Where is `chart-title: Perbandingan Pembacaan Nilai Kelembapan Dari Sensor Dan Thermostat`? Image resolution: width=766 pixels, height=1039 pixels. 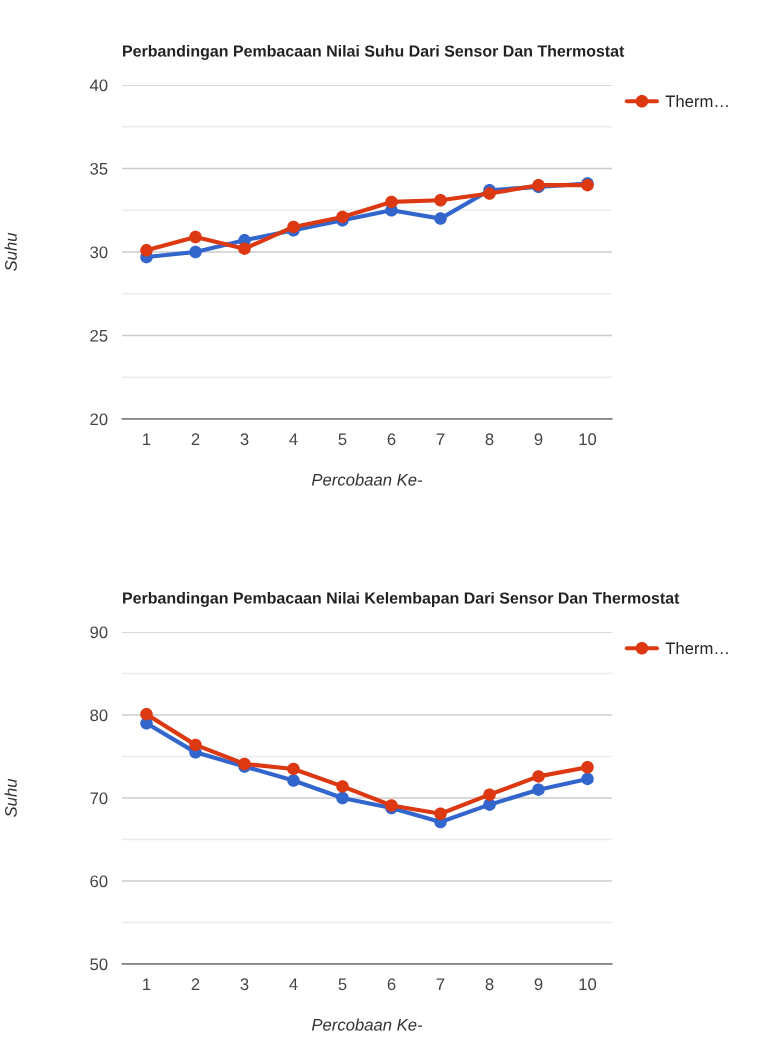
chart-title: Perbandingan Pembacaan Nilai Kelembapan Dari Sensor Dan Thermostat is located at coordinates (401, 599).